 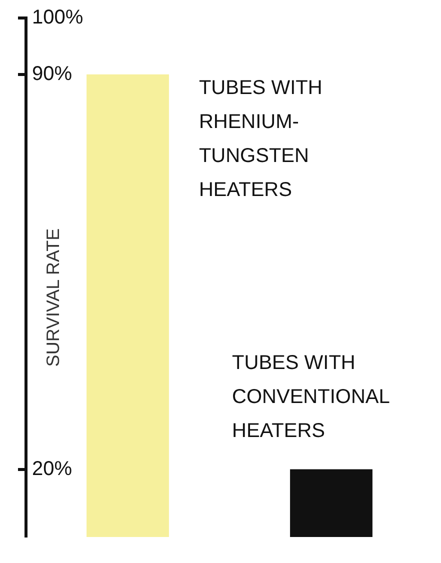 I want to click on y-tick-label: 20%, so click(x=52, y=469).